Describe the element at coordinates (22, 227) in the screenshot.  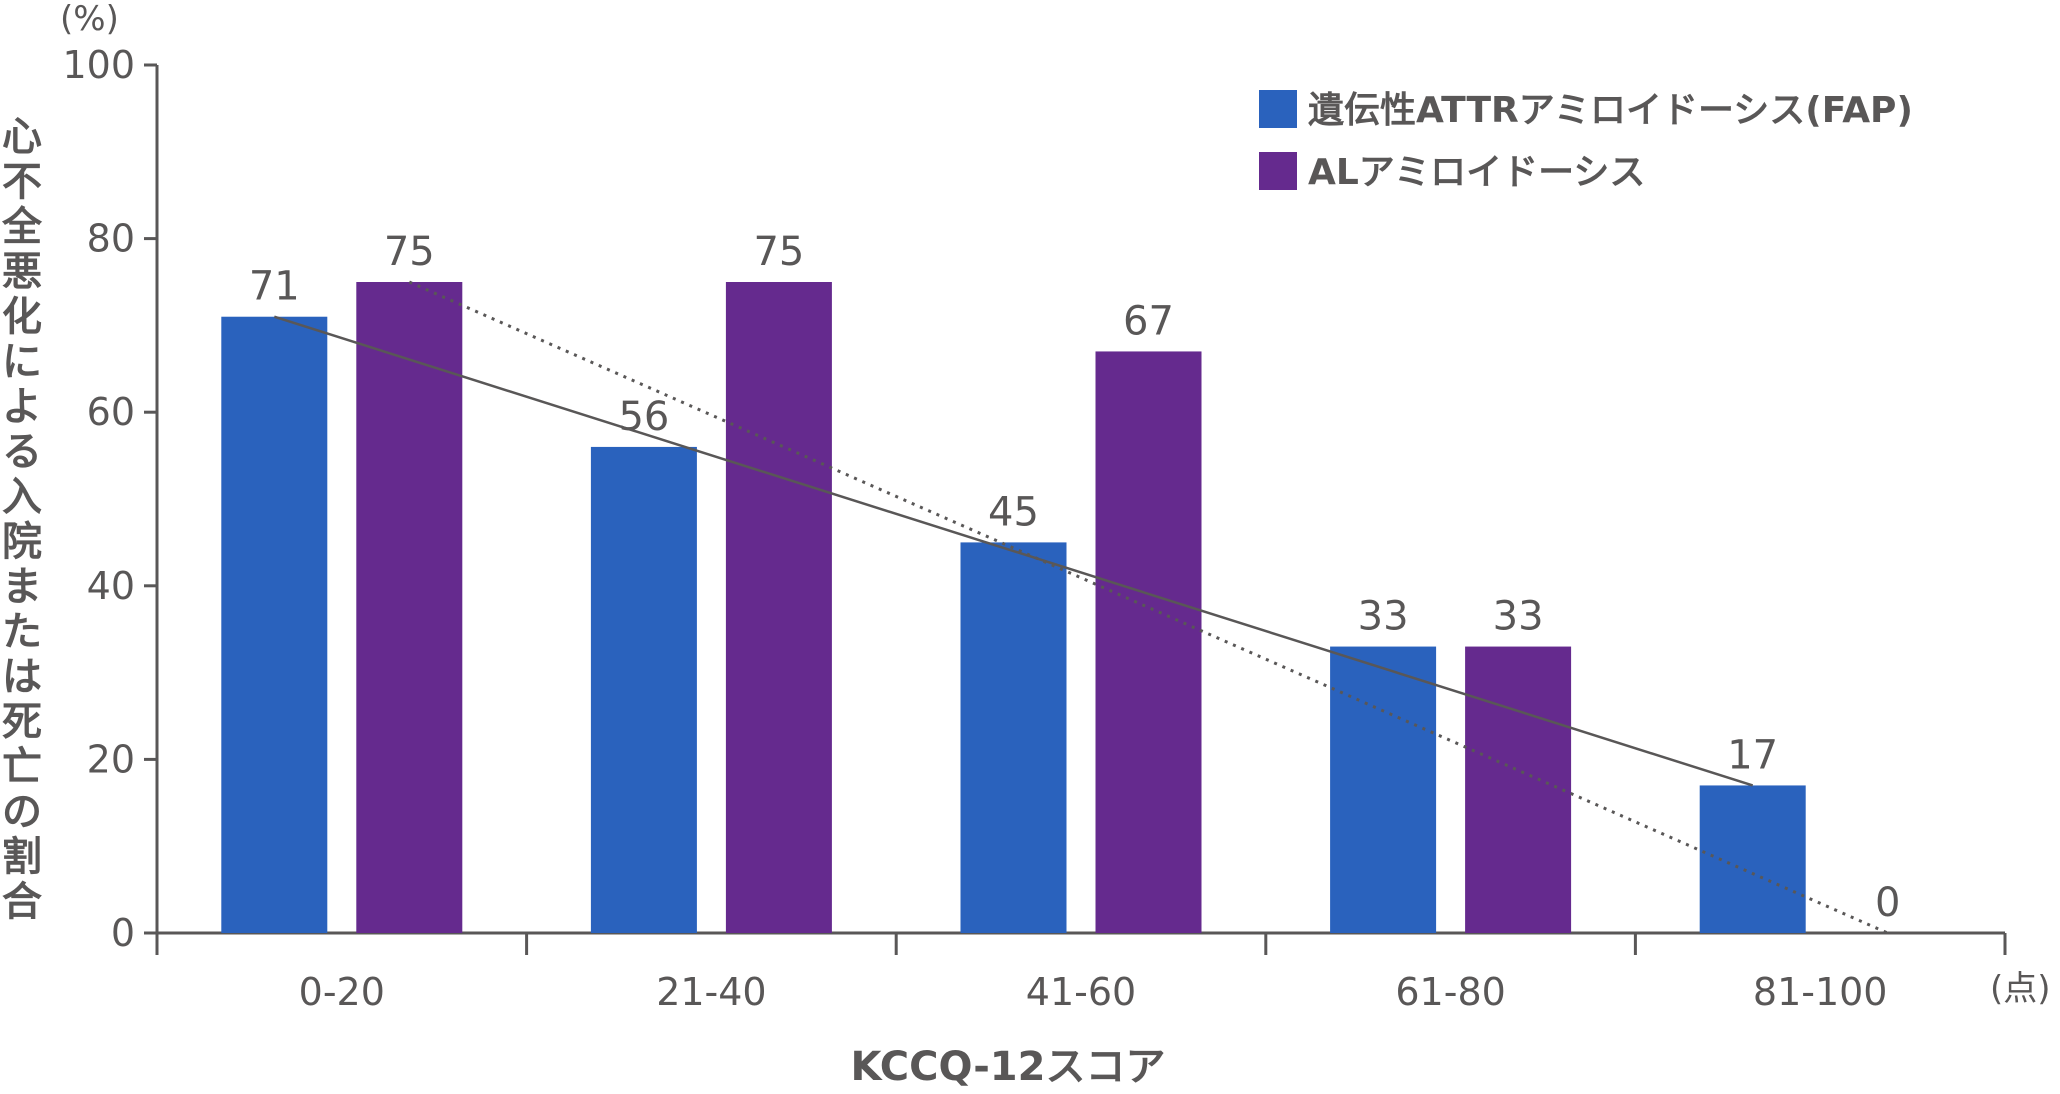
I see `y-axis-title-char: 全` at that location.